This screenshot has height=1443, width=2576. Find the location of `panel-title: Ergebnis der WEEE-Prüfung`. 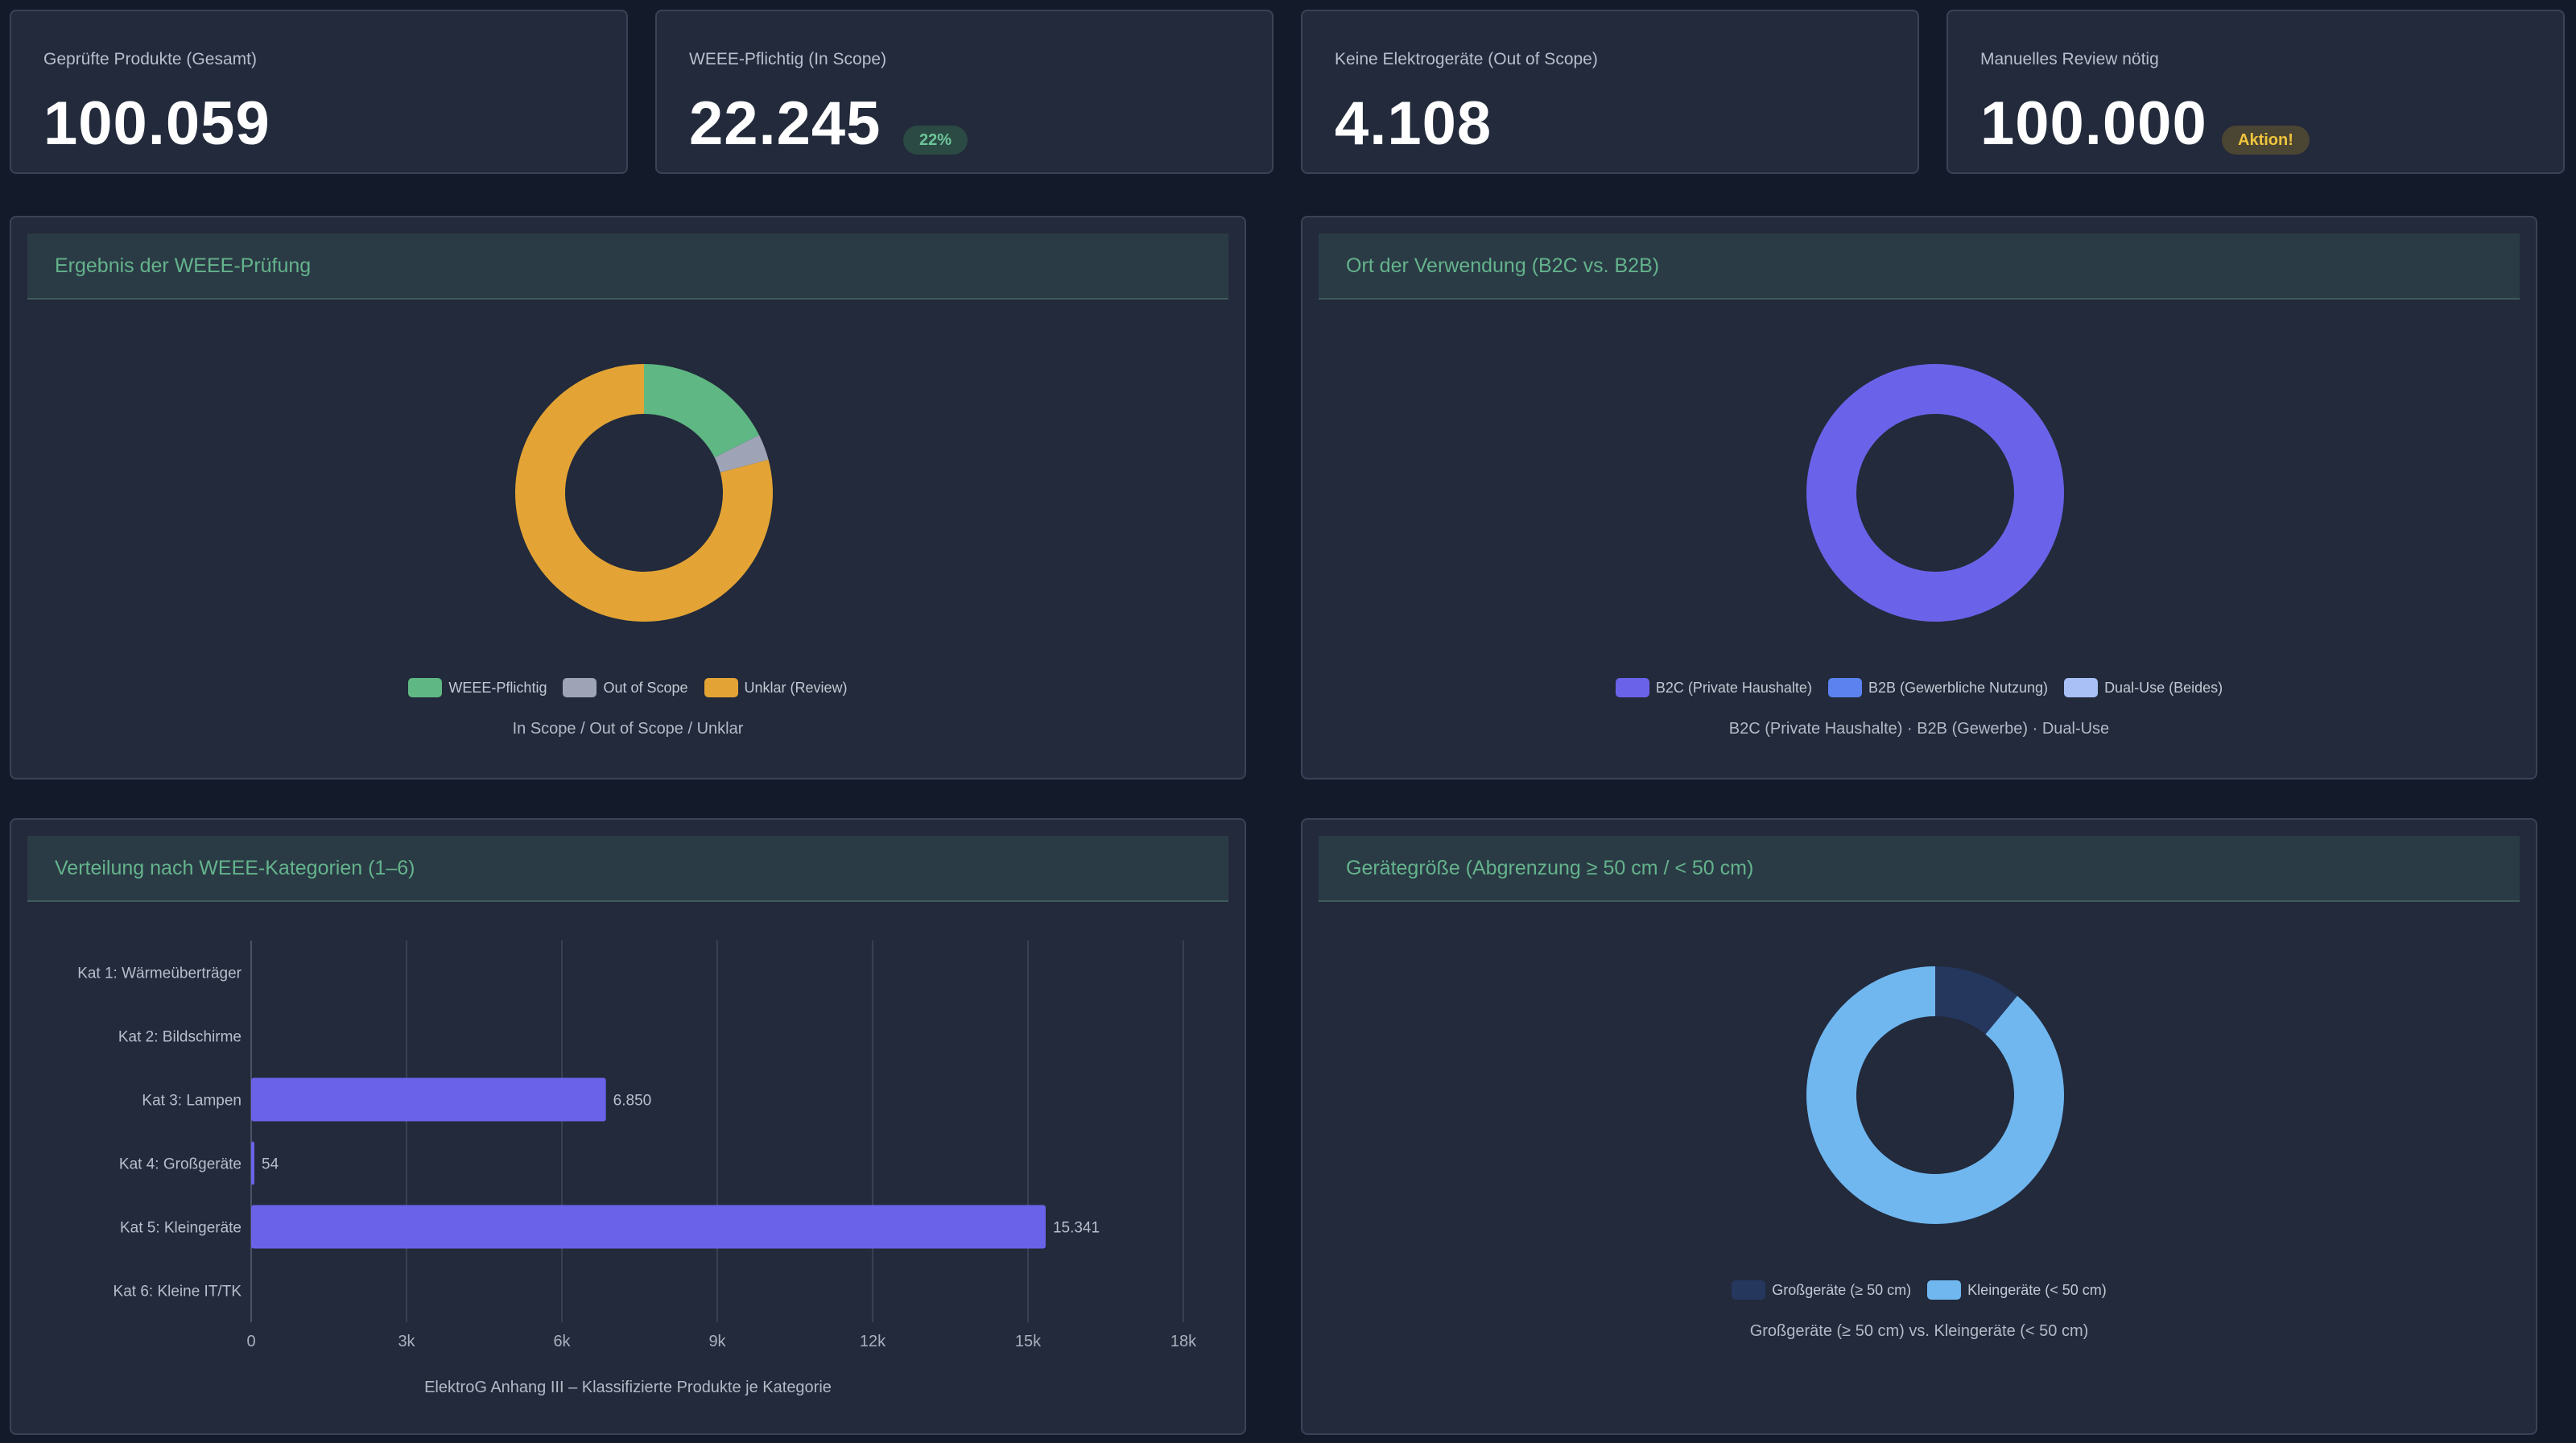

panel-title: Ergebnis der WEEE-Prüfung is located at coordinates (183, 265).